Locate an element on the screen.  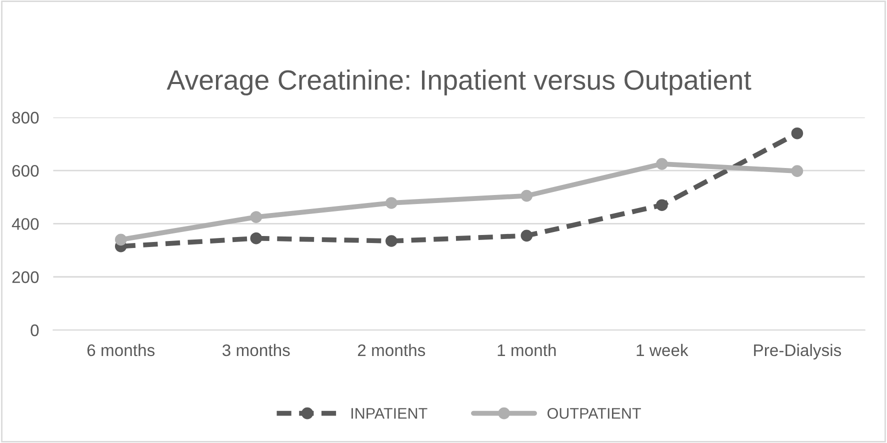
x-tick-label: 1 month is located at coordinates (527, 350).